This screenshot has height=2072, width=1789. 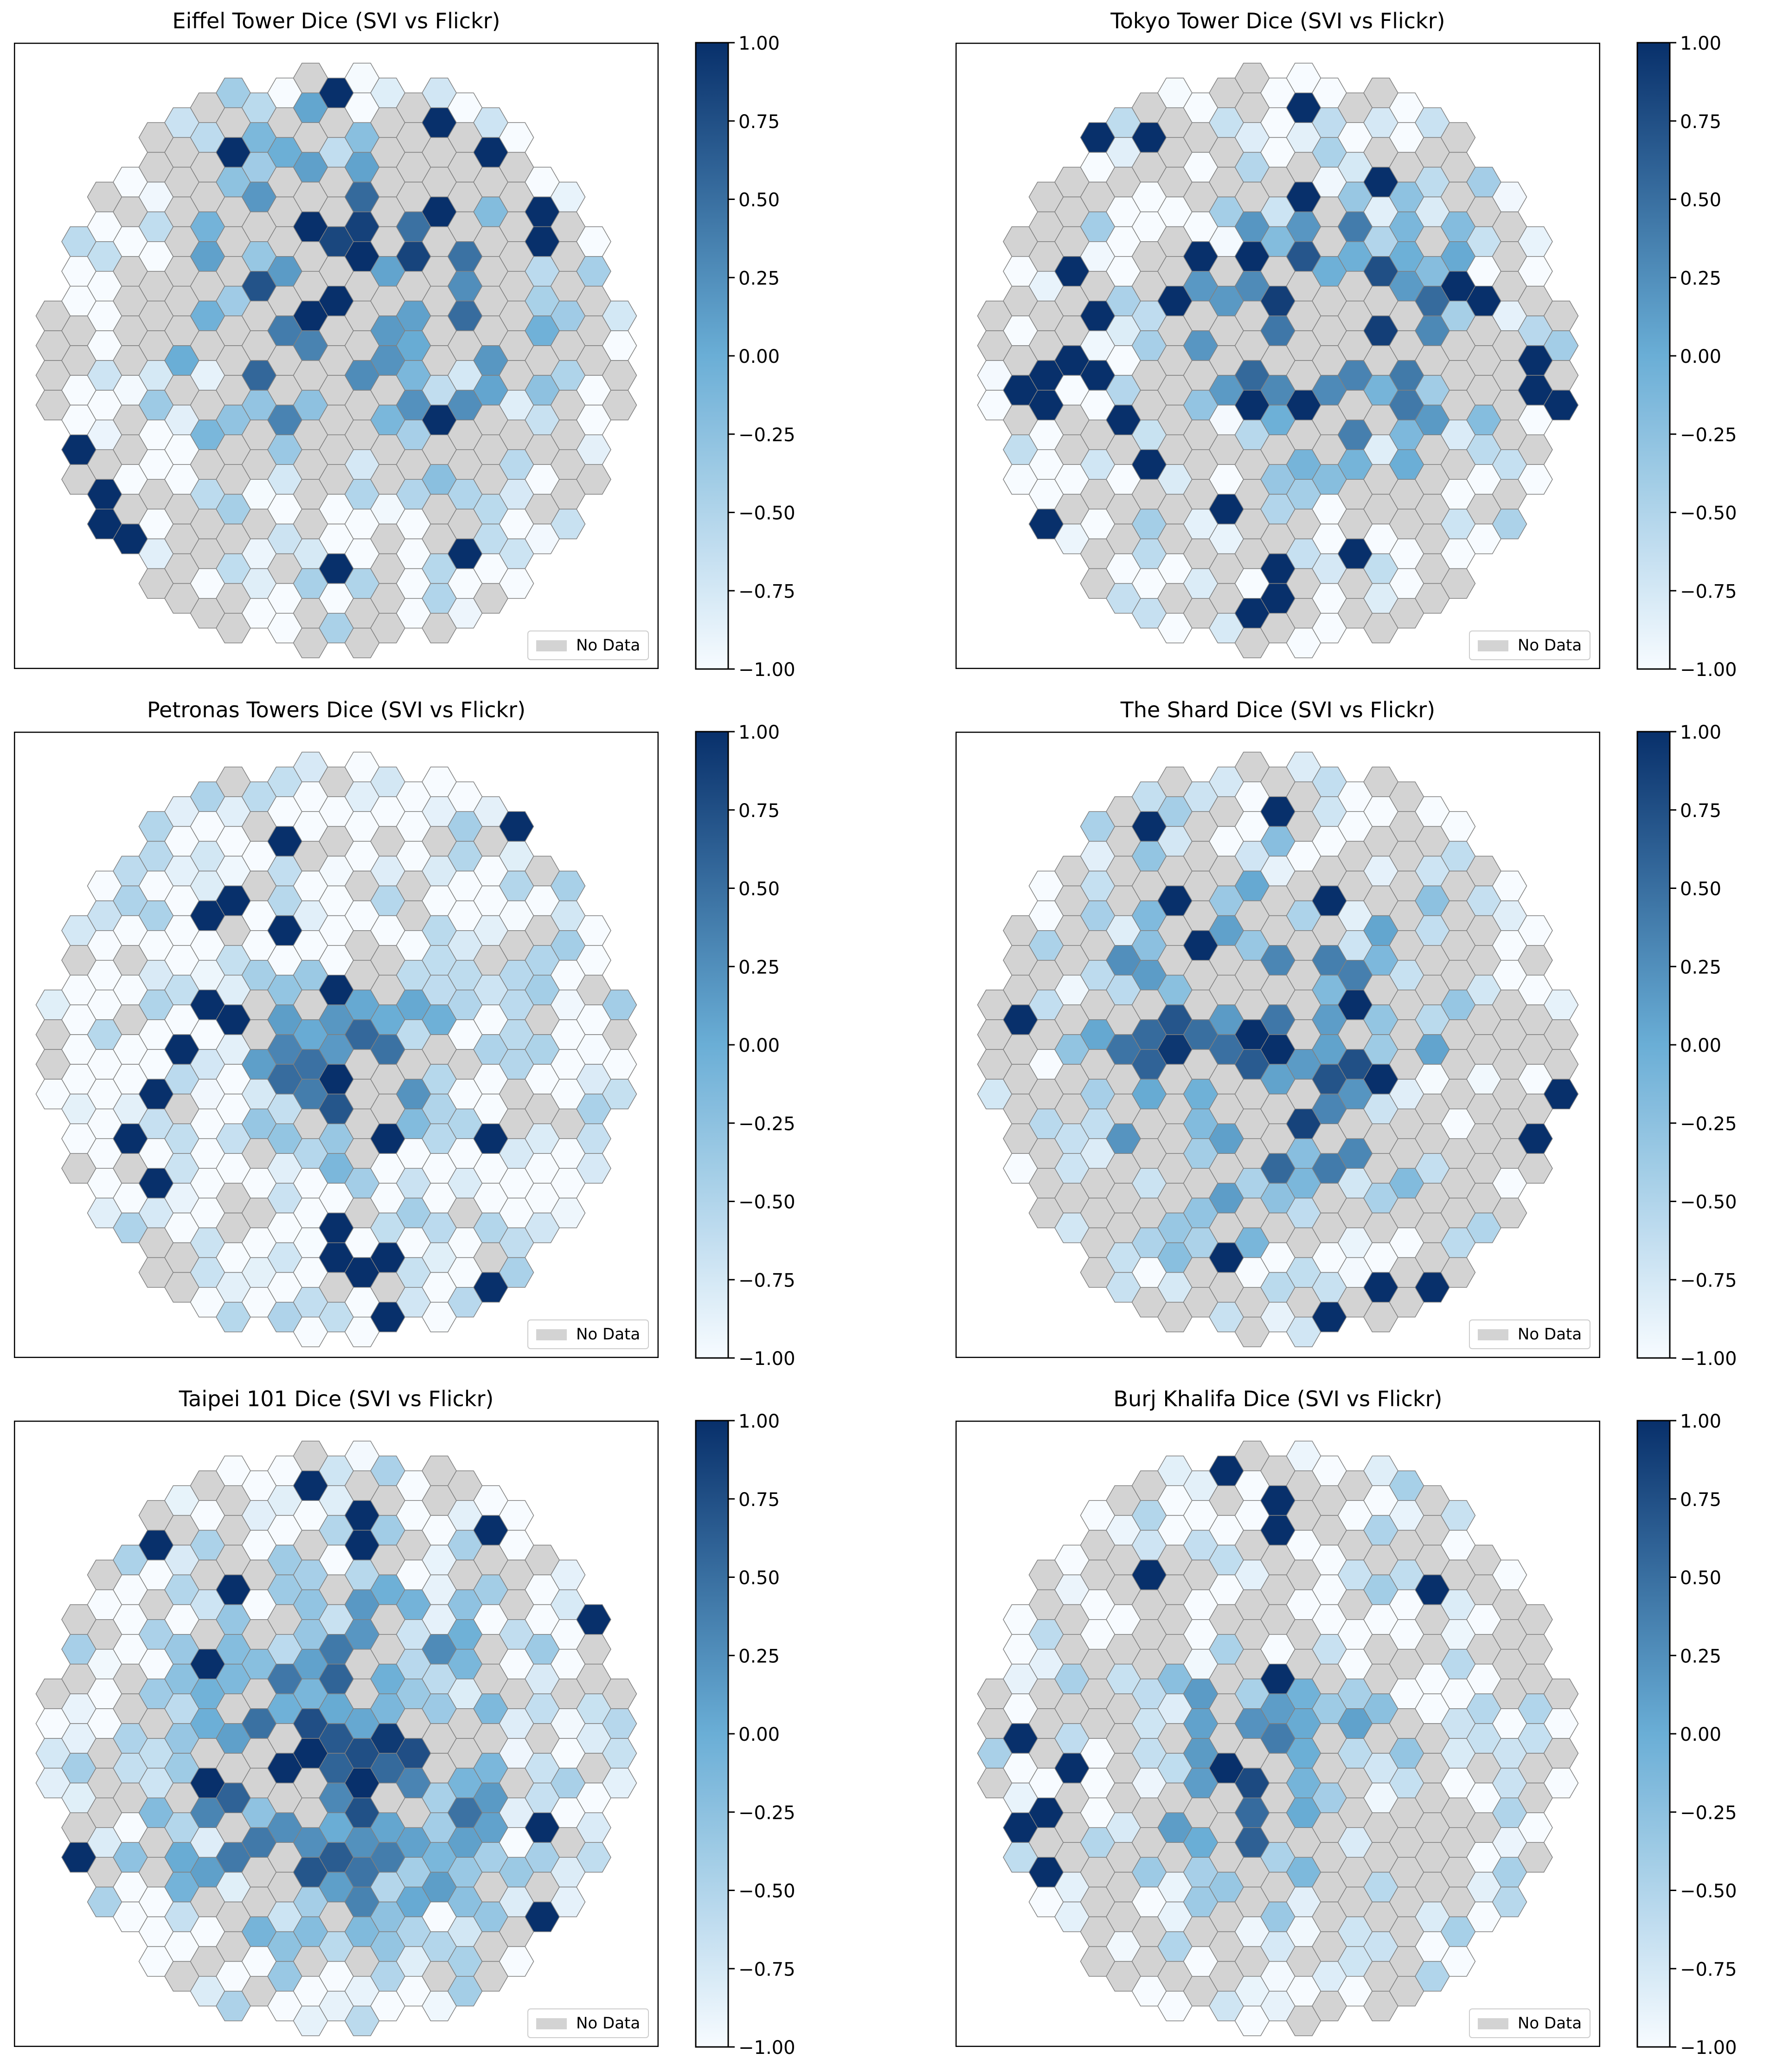 What do you see at coordinates (1277, 20) in the screenshot?
I see `chart-title: Tokyo Tower Dice (SVI vs Flickr)` at bounding box center [1277, 20].